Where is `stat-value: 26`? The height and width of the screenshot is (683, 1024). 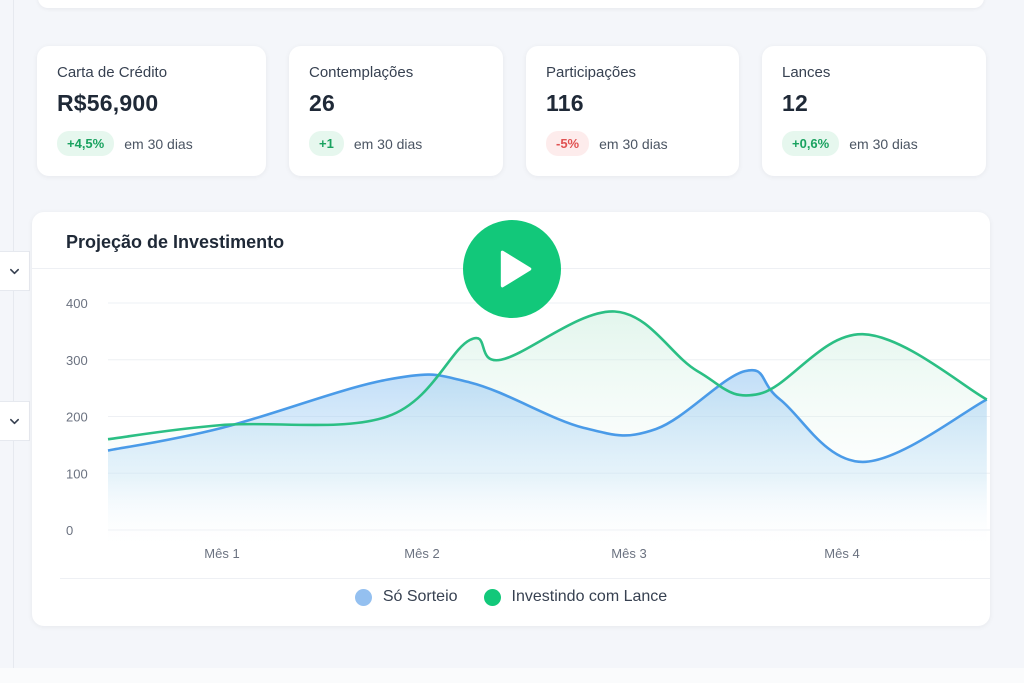
stat-value: 26 is located at coordinates (322, 103).